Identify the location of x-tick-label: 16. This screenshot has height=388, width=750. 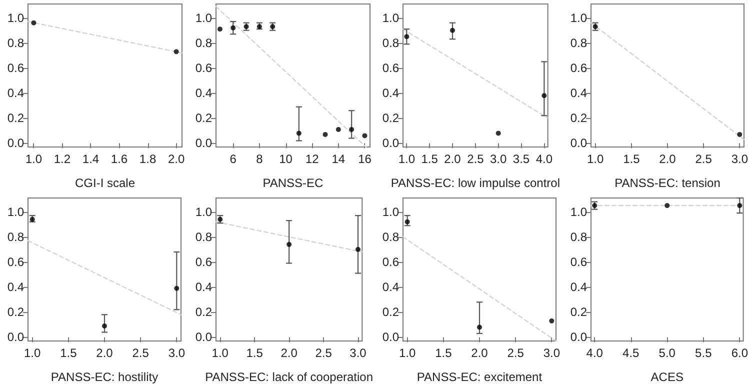
(365, 159).